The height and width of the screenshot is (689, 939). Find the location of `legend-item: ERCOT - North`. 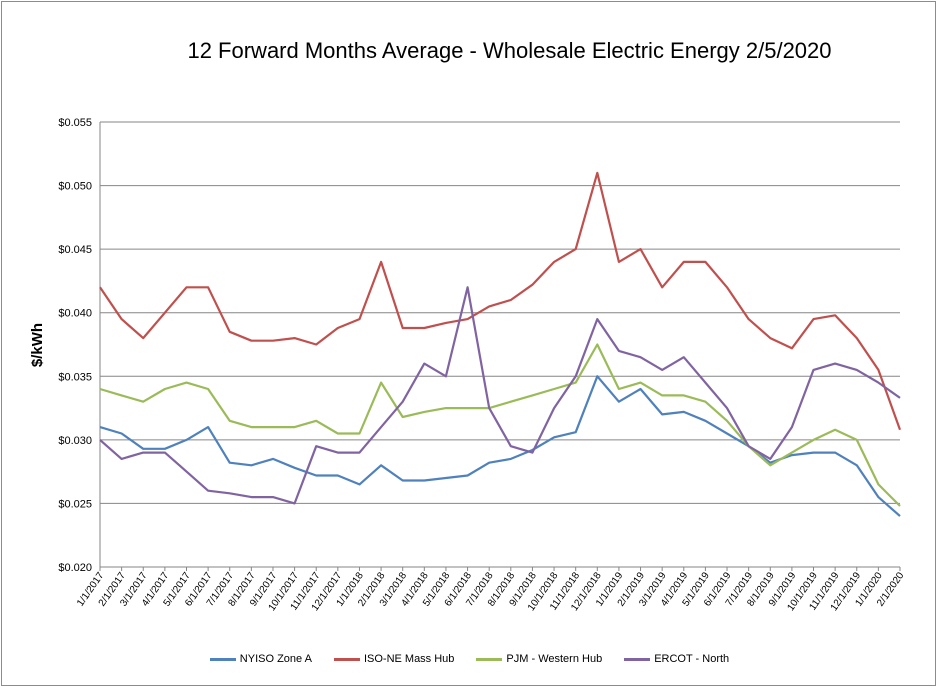

legend-item: ERCOT - North is located at coordinates (676, 659).